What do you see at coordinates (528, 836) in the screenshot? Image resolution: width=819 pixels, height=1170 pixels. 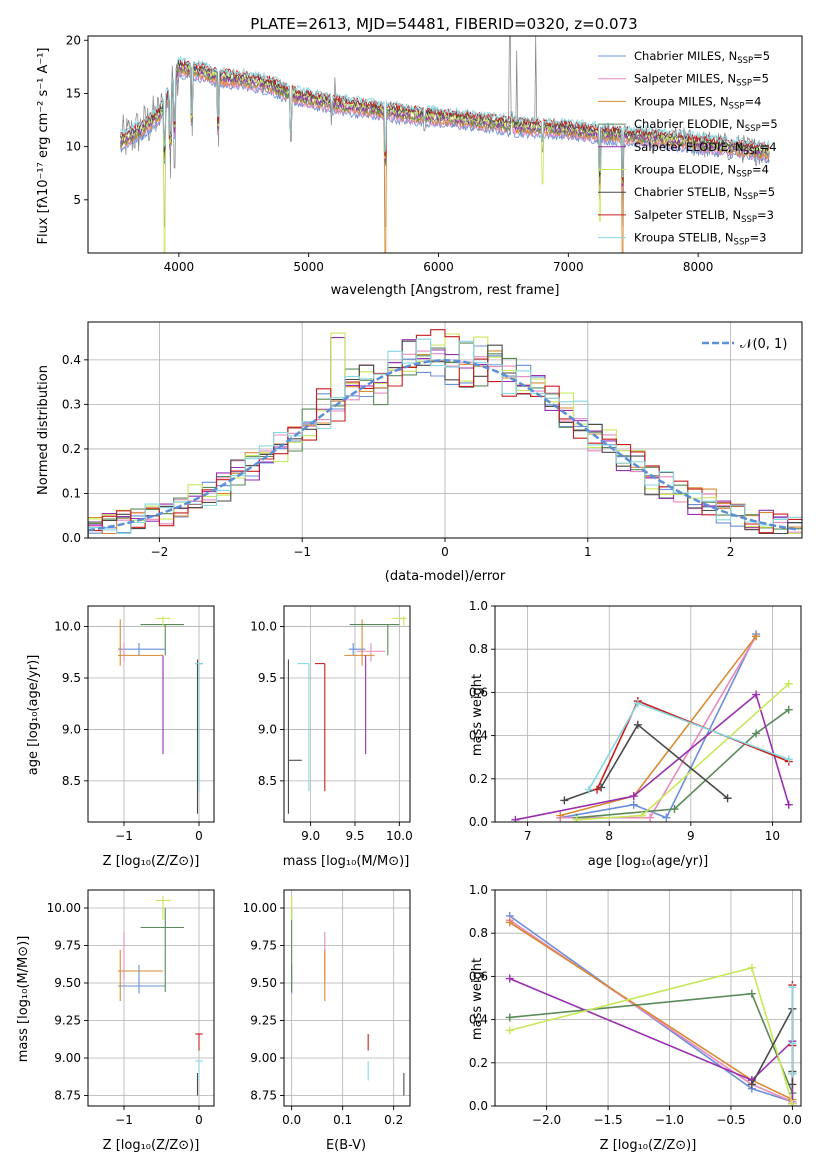 I see `x-tick-label: 7` at bounding box center [528, 836].